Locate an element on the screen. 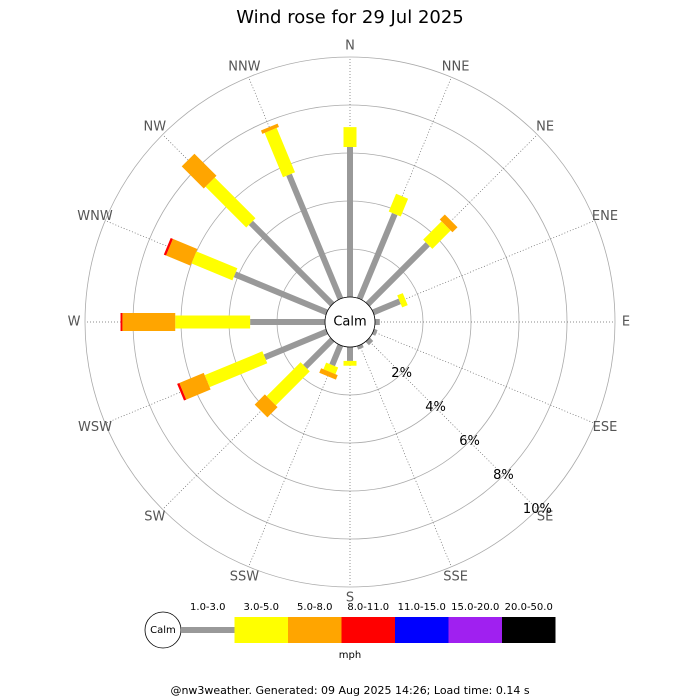 The height and width of the screenshot is (700, 700). legend-calm-label: Calm is located at coordinates (163, 630).